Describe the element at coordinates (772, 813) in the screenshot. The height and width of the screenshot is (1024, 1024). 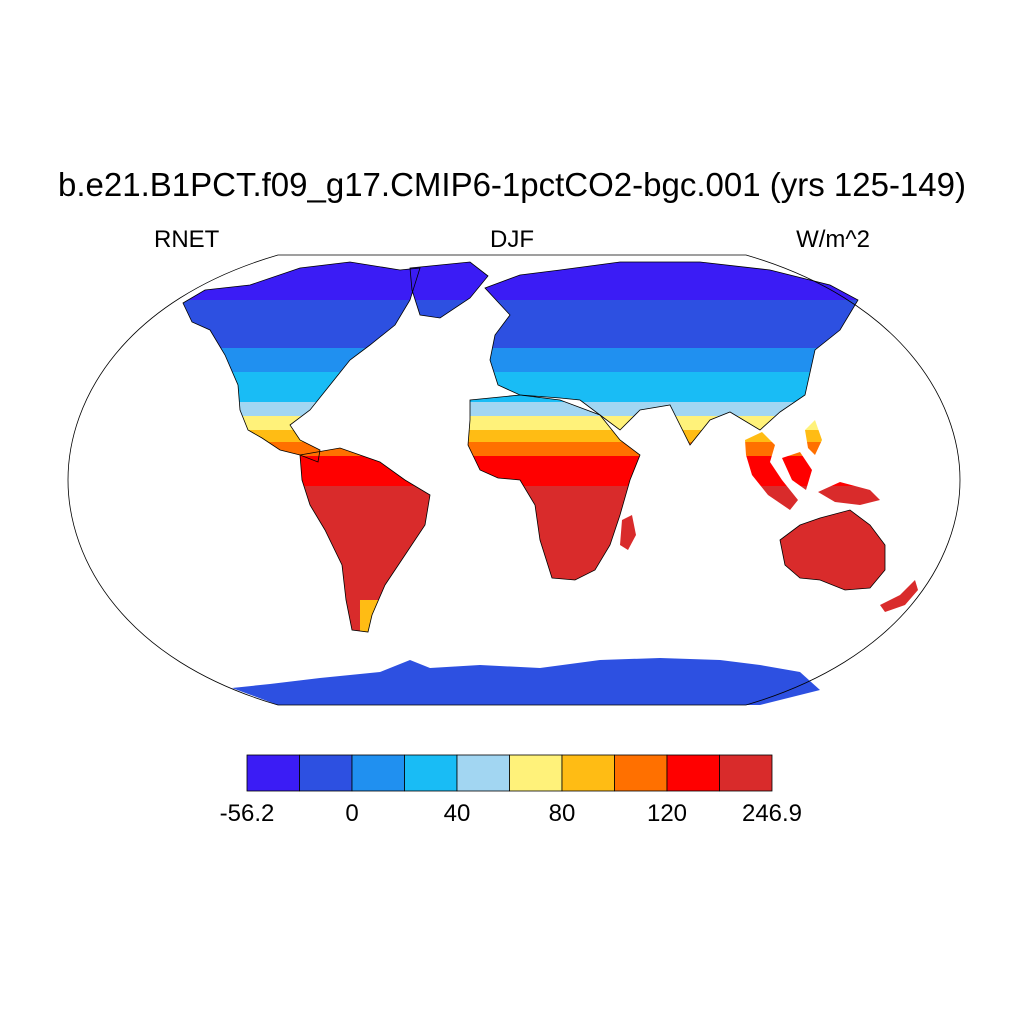
I see `colorbar-tick-label: 246.9` at that location.